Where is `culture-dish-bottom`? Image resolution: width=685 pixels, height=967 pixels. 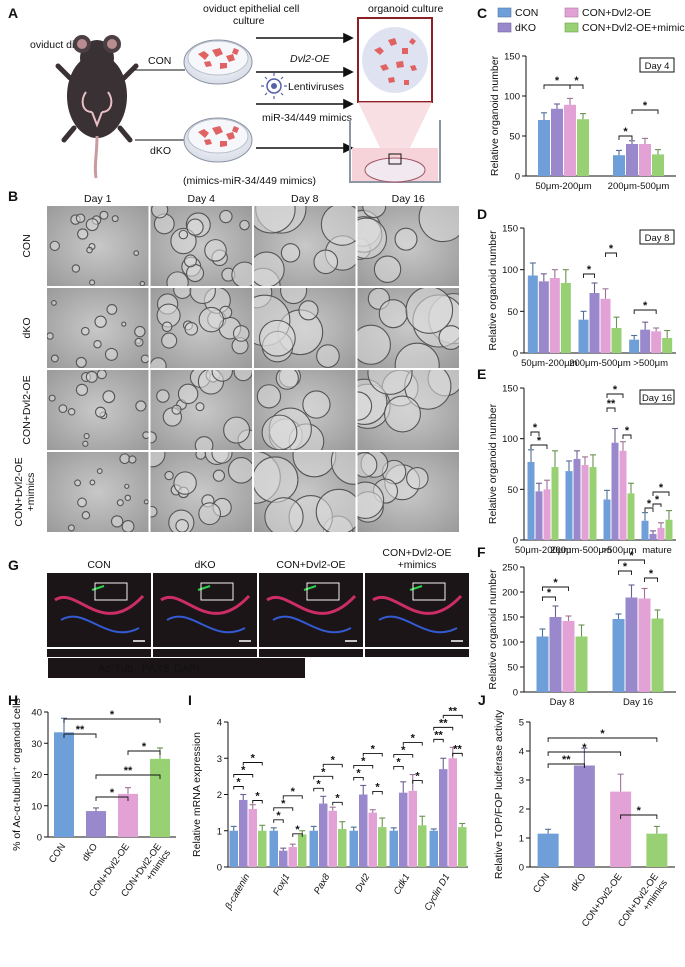 culture-dish-bottom is located at coordinates (218, 140).